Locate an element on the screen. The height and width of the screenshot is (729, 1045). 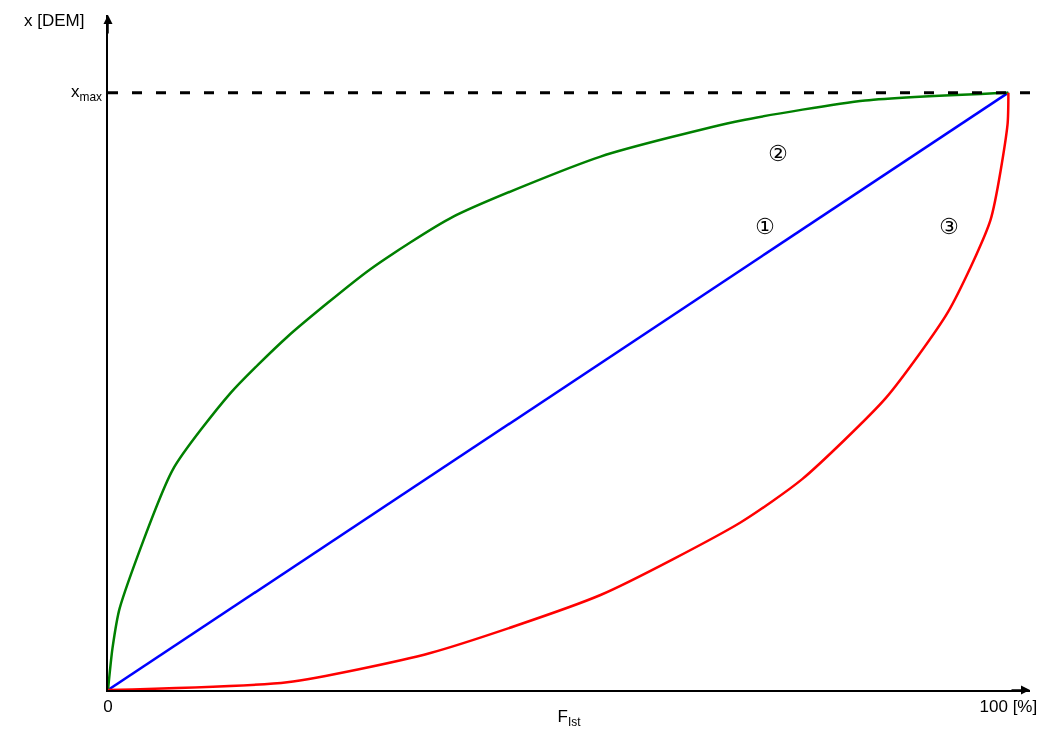
x-tick-label: 0 is located at coordinates (108, 707).